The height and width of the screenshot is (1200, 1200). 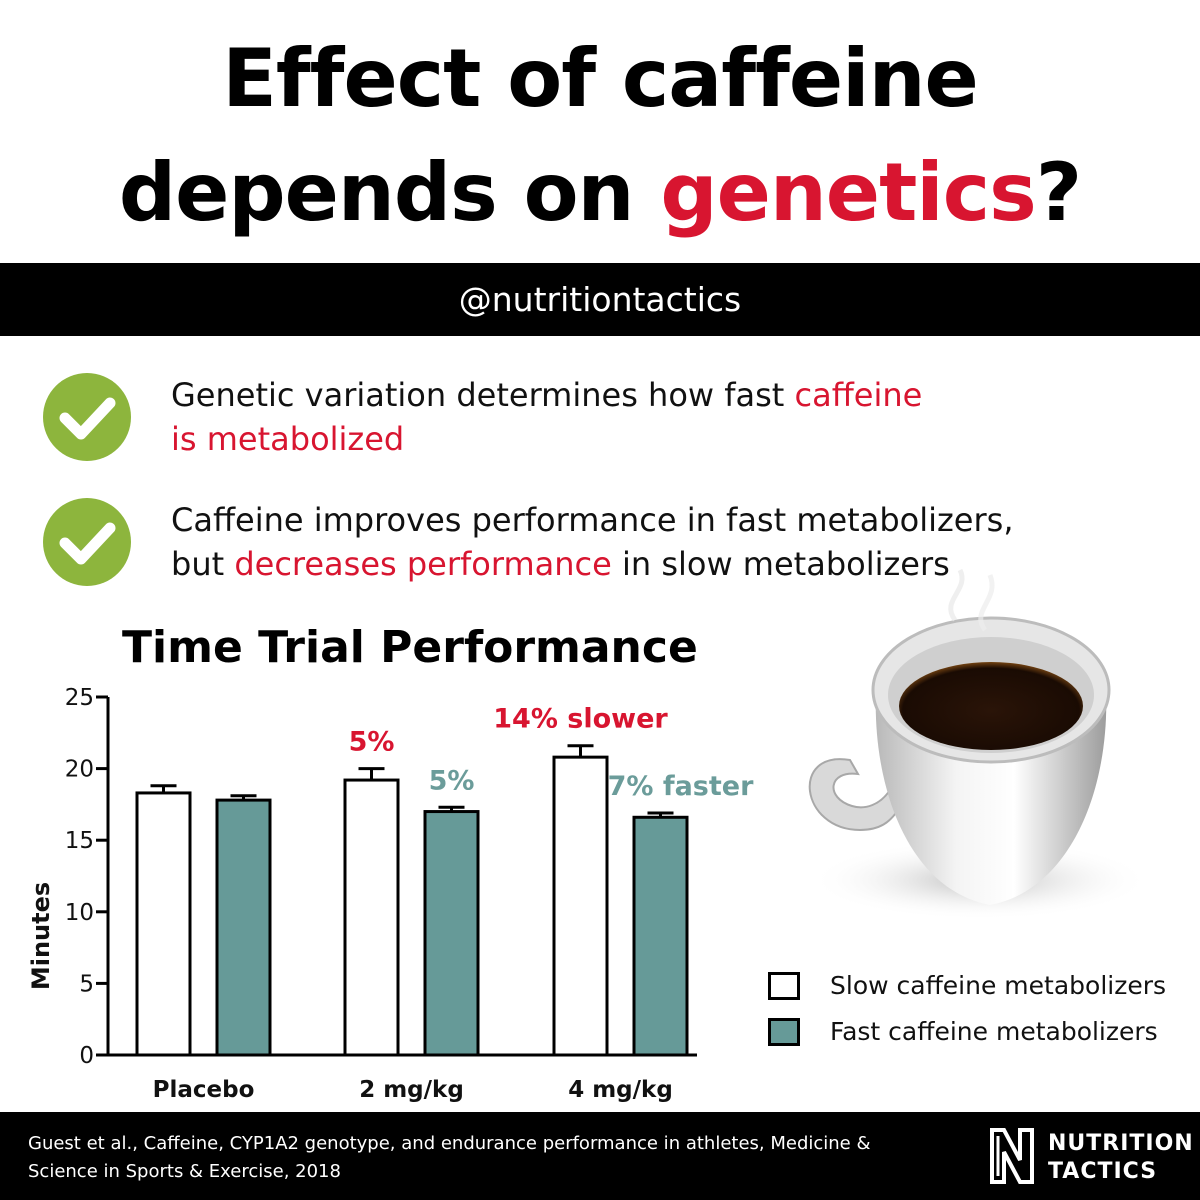 What do you see at coordinates (784, 1032) in the screenshot?
I see `legend-swatch-fast` at bounding box center [784, 1032].